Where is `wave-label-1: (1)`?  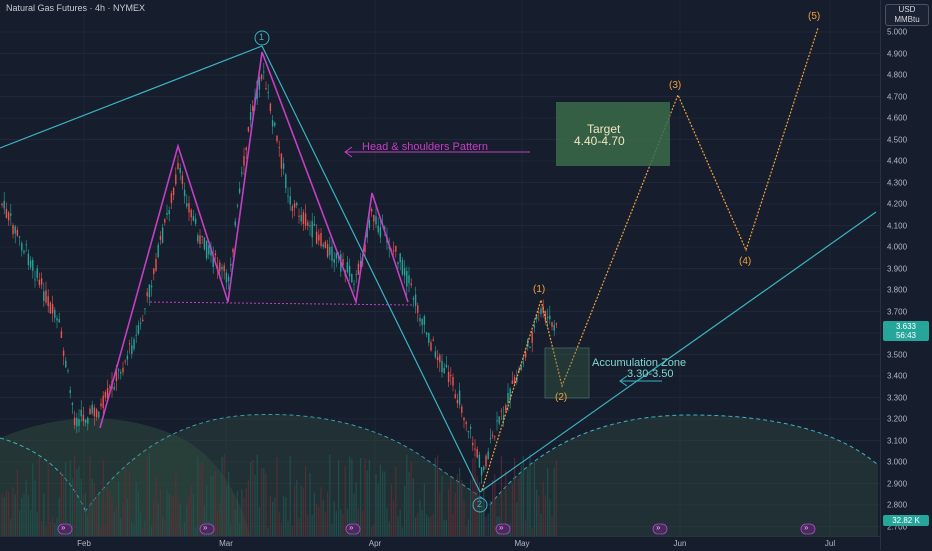 wave-label-1: (1) is located at coordinates (539, 289).